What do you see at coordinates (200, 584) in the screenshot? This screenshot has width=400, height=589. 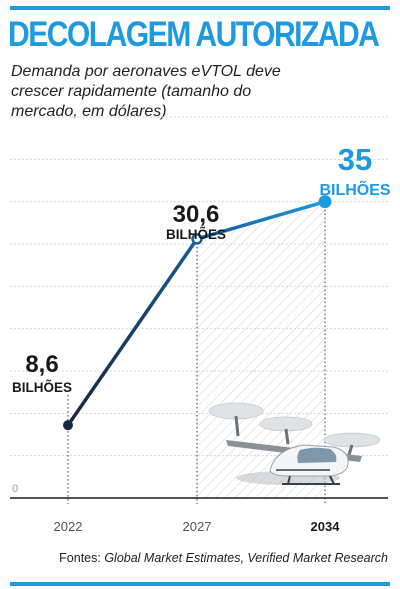 I see `bottom-accent-rule` at bounding box center [200, 584].